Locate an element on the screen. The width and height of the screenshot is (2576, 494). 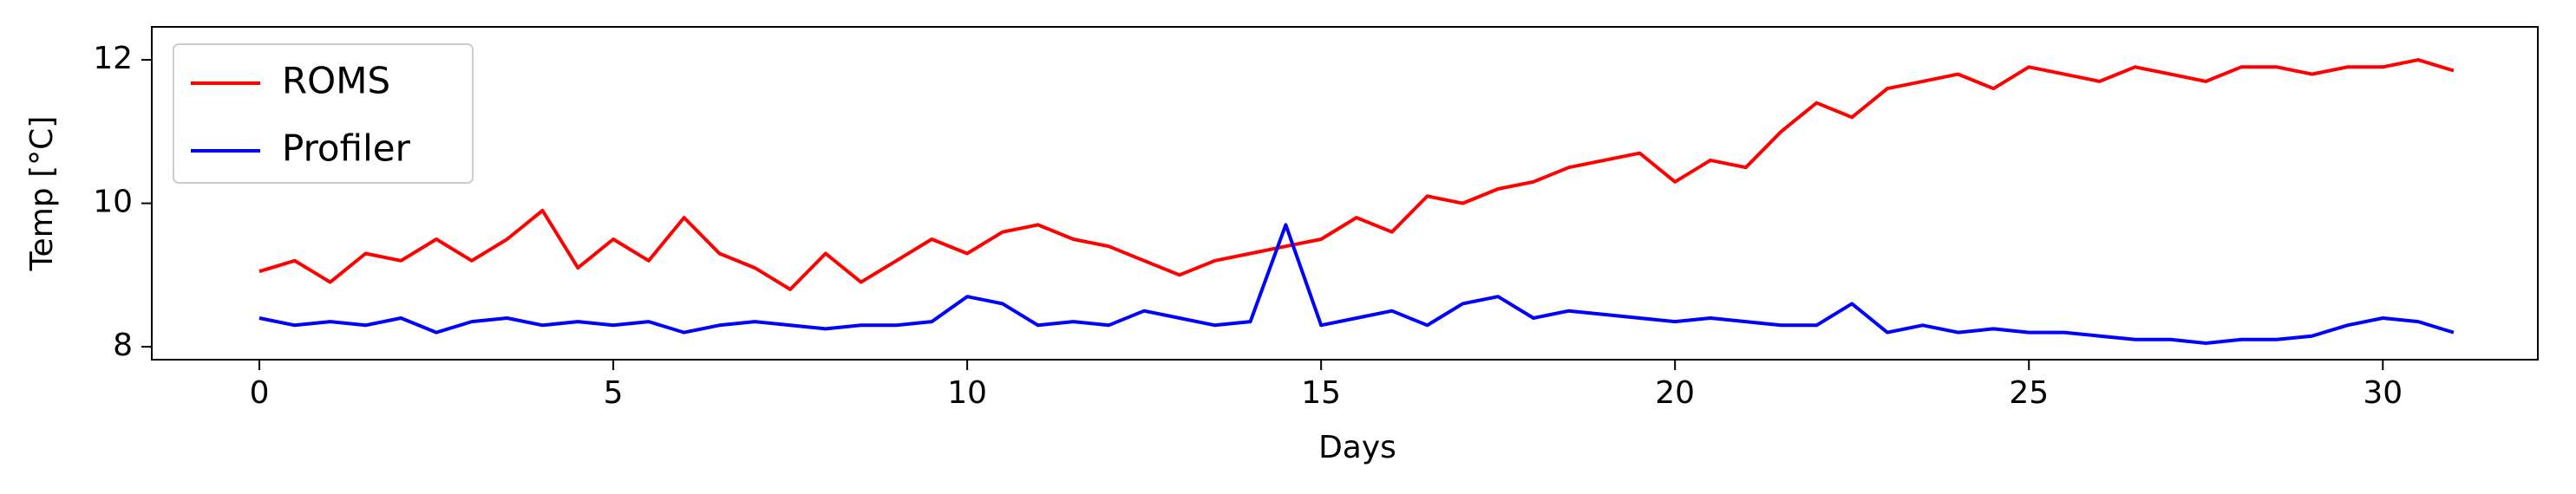
x-tick-label: 20 is located at coordinates (1675, 393).